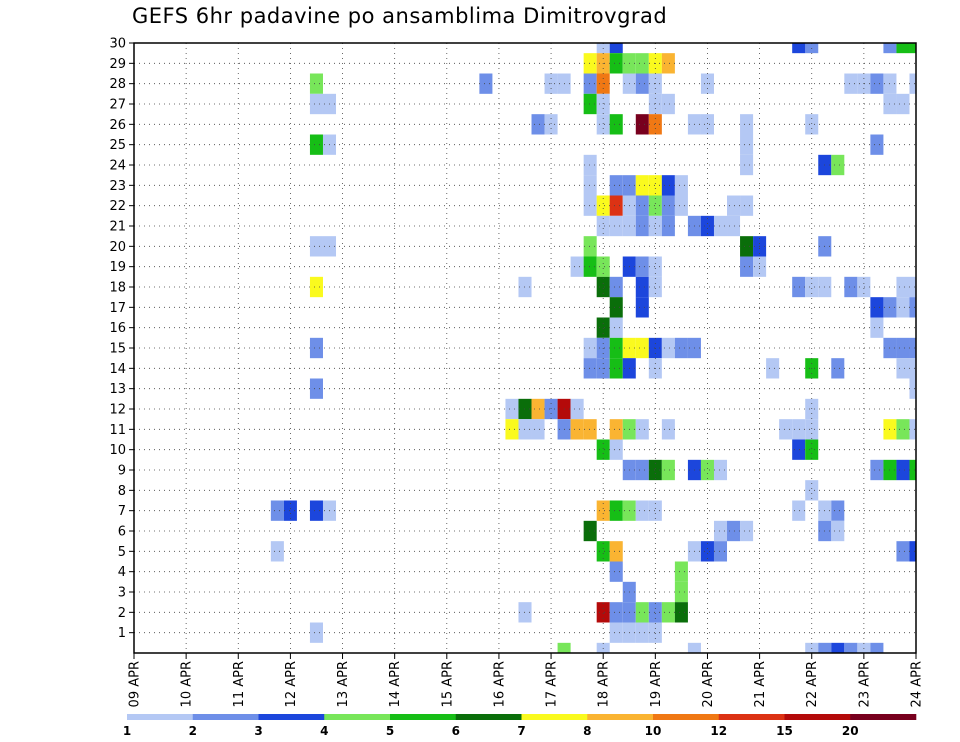 The width and height of the screenshot is (960, 742). Describe the element at coordinates (117, 247) in the screenshot. I see `y-tick-label: 20` at that location.